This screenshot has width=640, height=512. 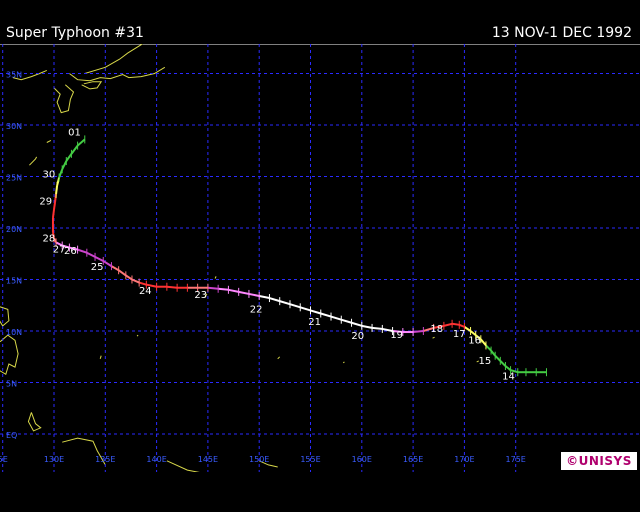 I want to click on day-label: 29, so click(x=45, y=201).